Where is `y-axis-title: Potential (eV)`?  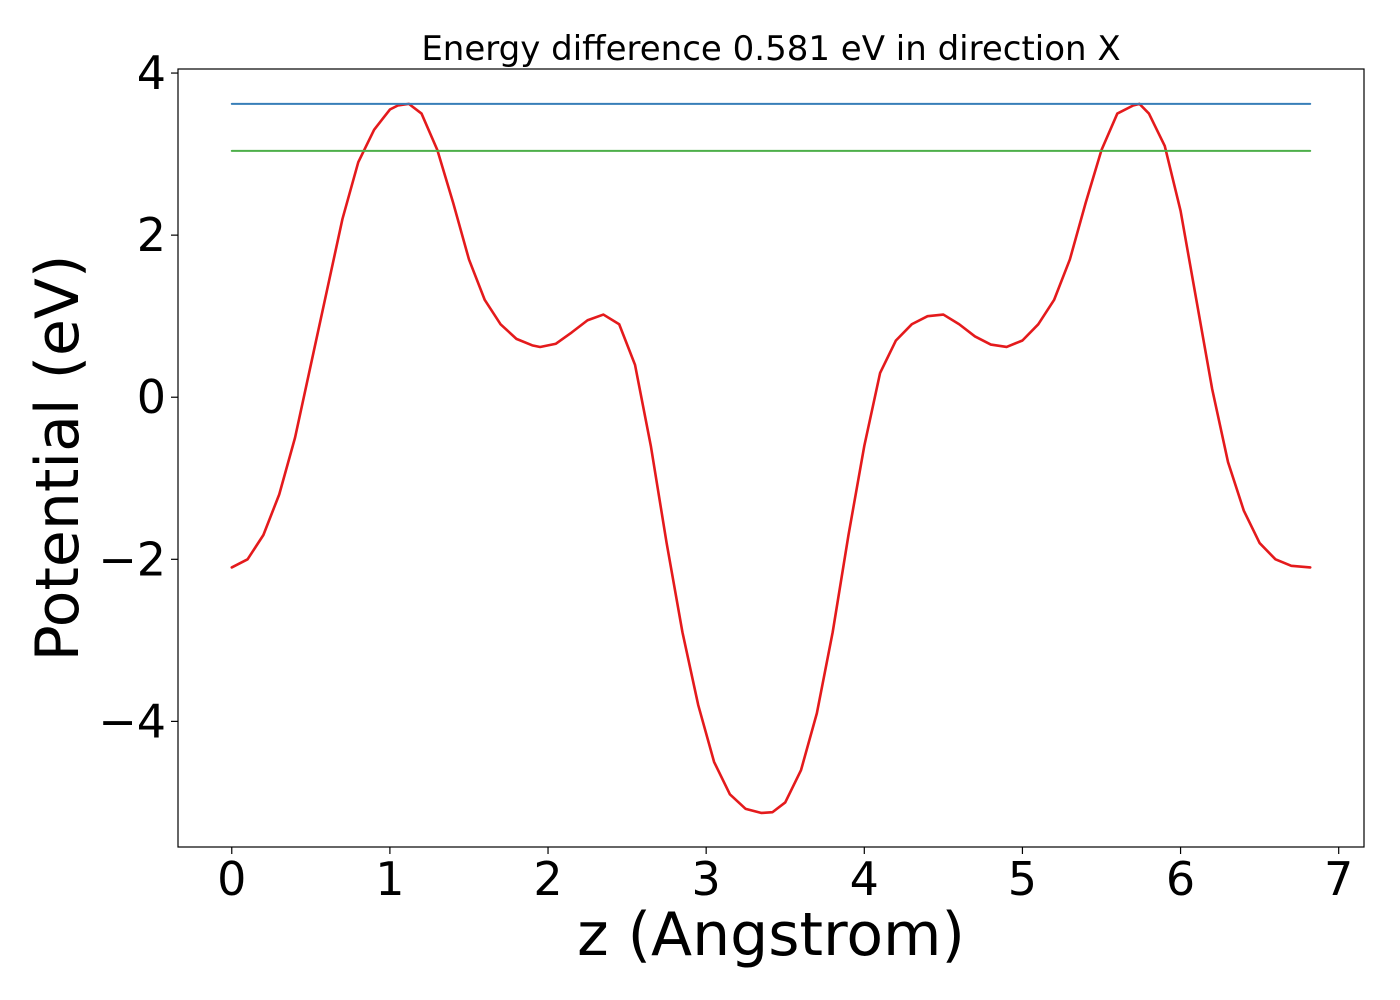 y-axis-title: Potential (eV) is located at coordinates (58, 458).